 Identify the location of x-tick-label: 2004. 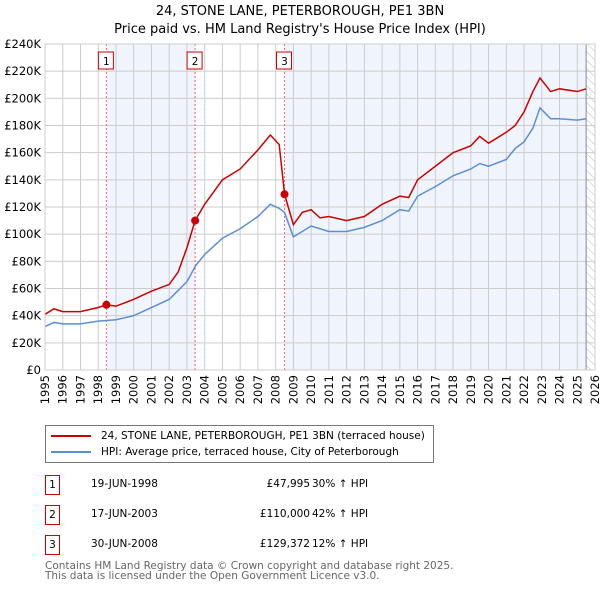
(205, 389).